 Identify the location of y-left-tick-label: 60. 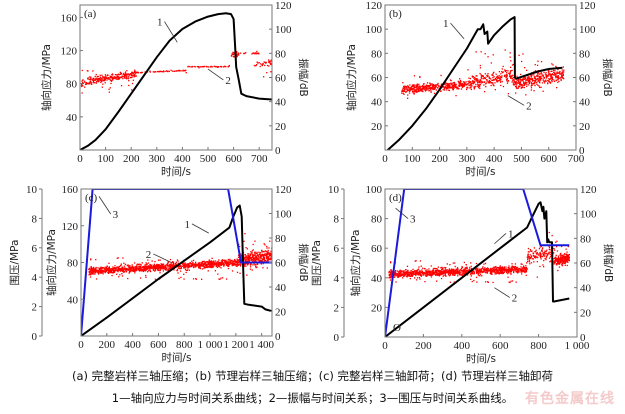
(377, 249).